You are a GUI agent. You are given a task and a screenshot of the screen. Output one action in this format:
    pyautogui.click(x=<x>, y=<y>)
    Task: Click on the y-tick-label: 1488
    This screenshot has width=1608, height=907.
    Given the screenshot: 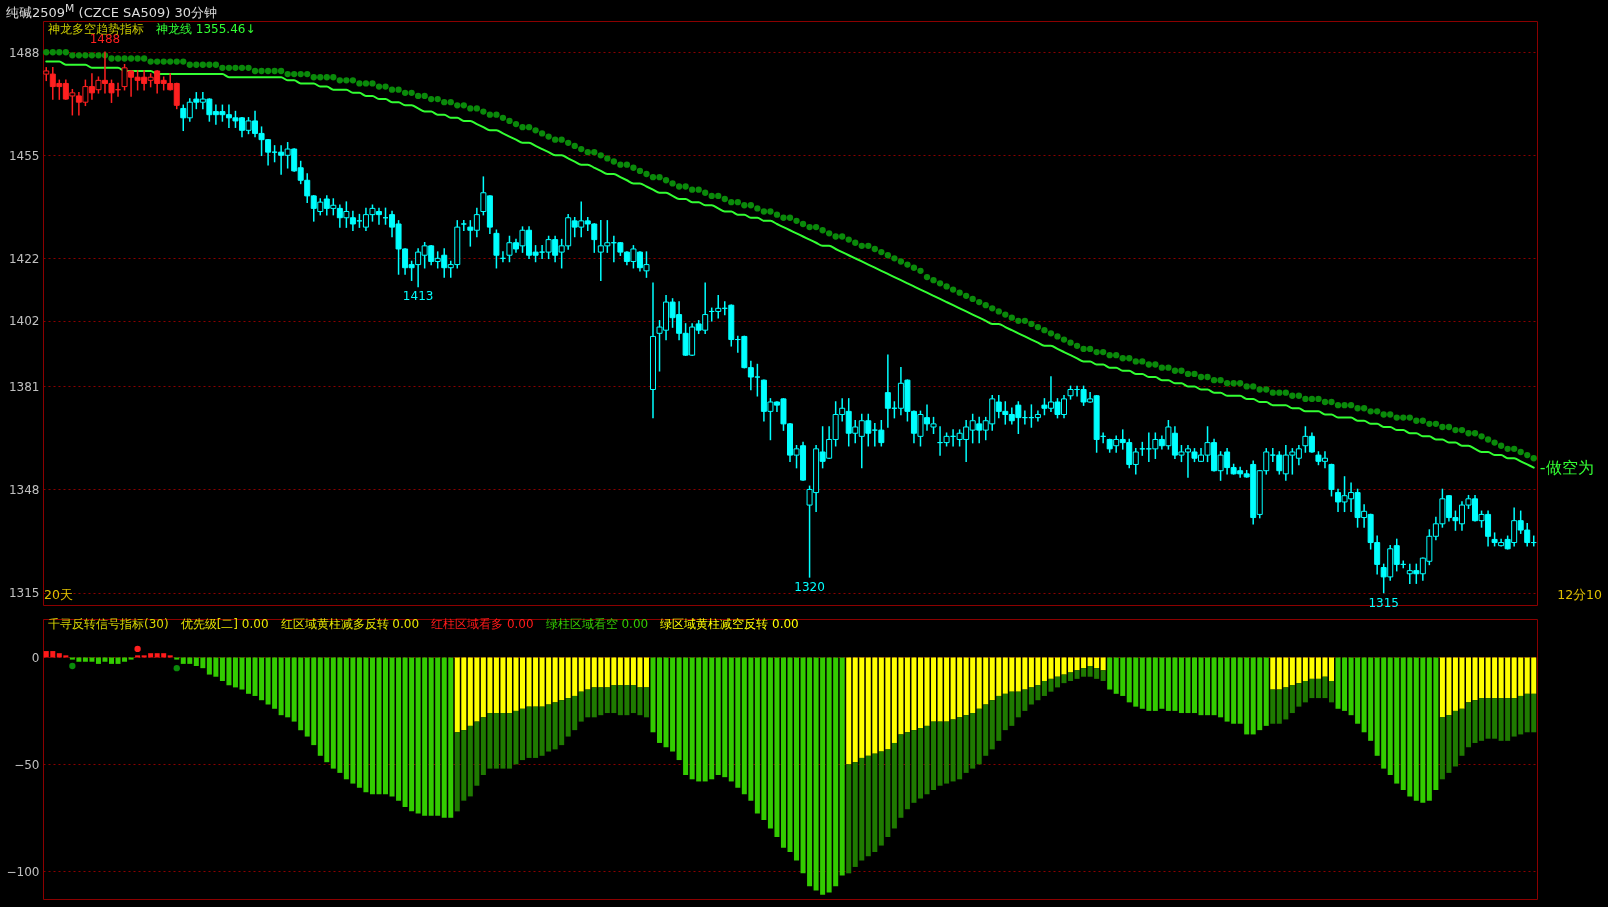 What is the action you would take?
    pyautogui.click(x=24, y=52)
    